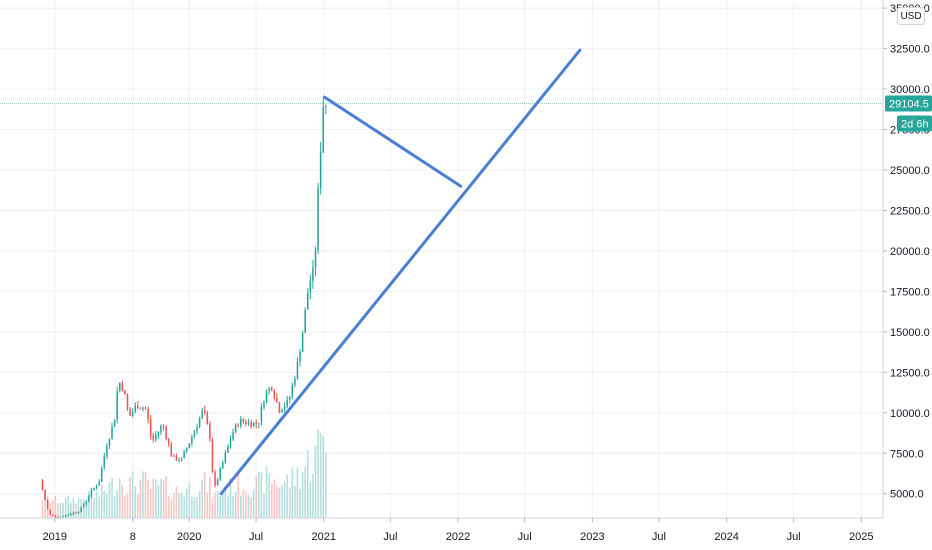 The height and width of the screenshot is (550, 932). I want to click on currency-button: USD, so click(911, 16).